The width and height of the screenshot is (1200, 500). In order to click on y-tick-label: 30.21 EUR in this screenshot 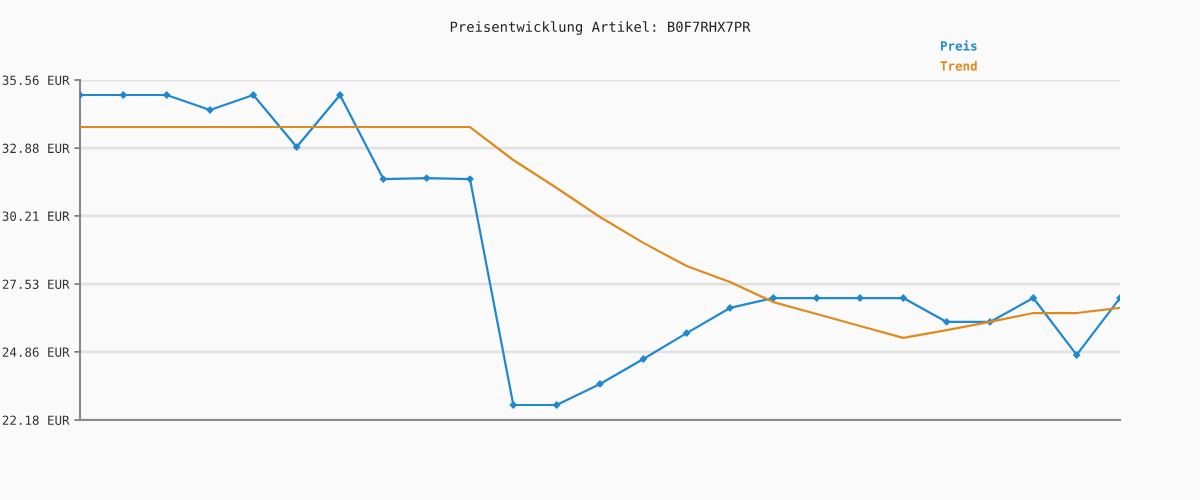, I will do `click(36, 216)`.